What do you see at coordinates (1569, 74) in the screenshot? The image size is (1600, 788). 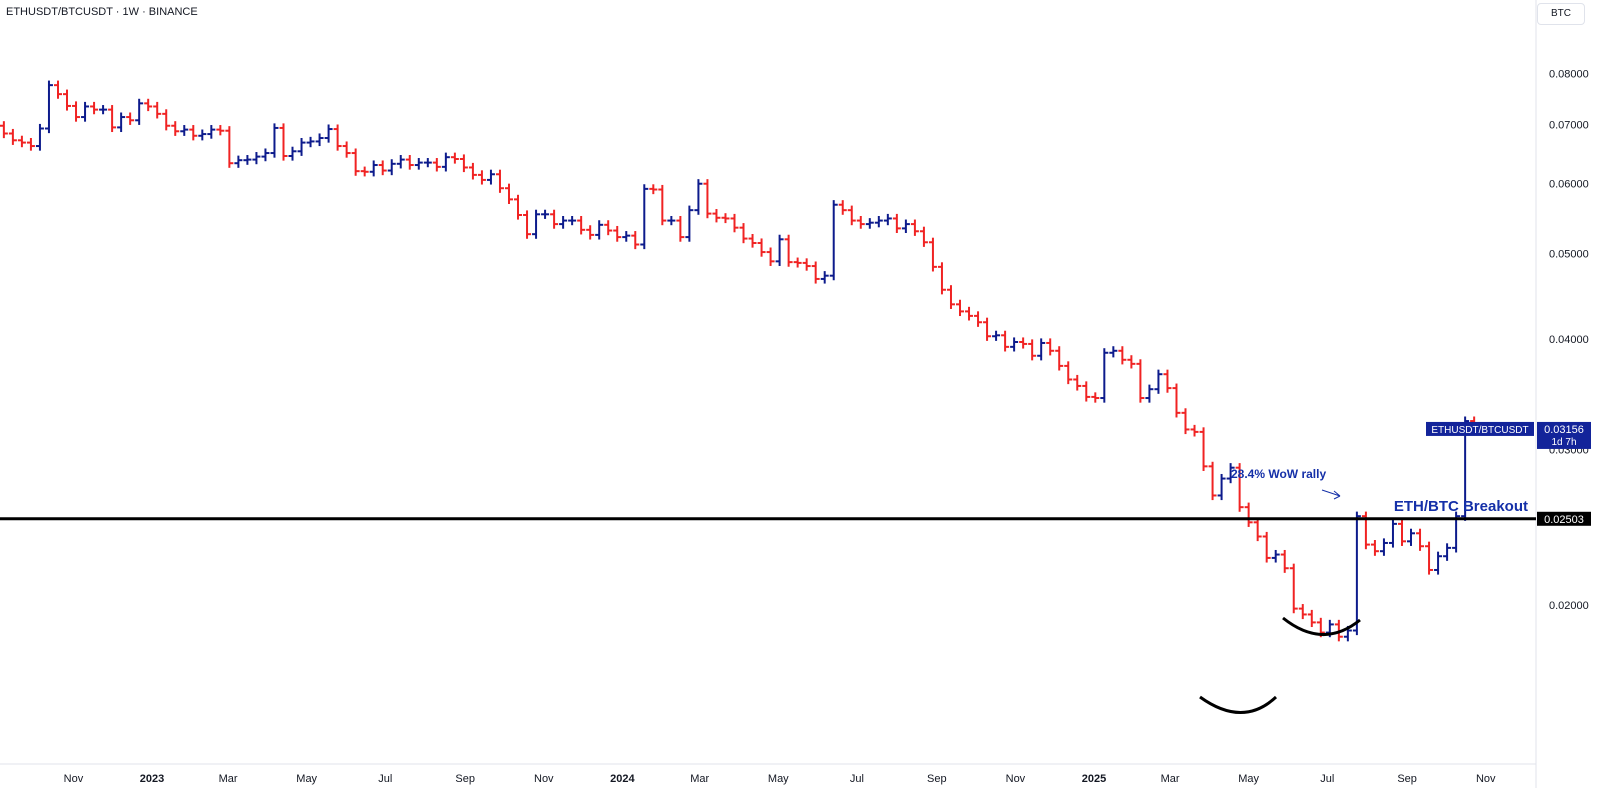 I see `y-tick-label: 0.08000` at bounding box center [1569, 74].